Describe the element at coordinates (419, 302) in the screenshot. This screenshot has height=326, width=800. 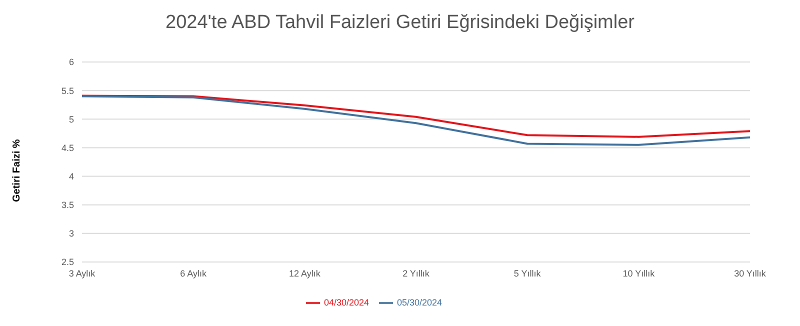
I see `legend-label: 05/30/2024` at that location.